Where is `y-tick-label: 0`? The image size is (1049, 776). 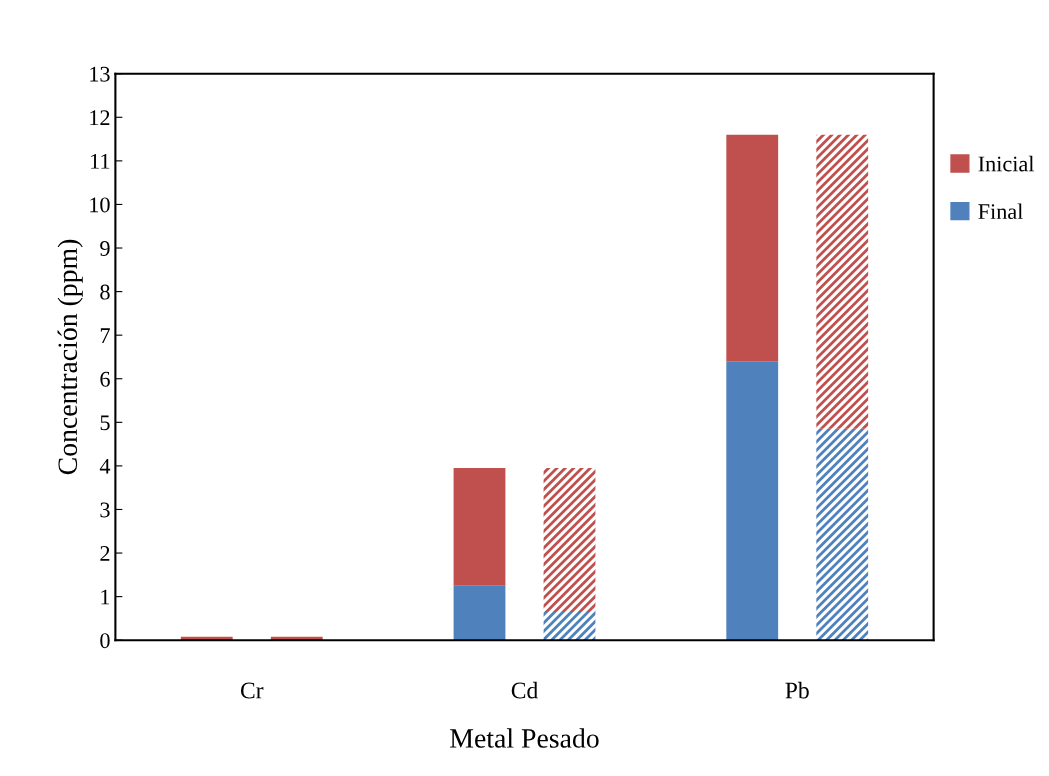
y-tick-label: 0 is located at coordinates (105, 641).